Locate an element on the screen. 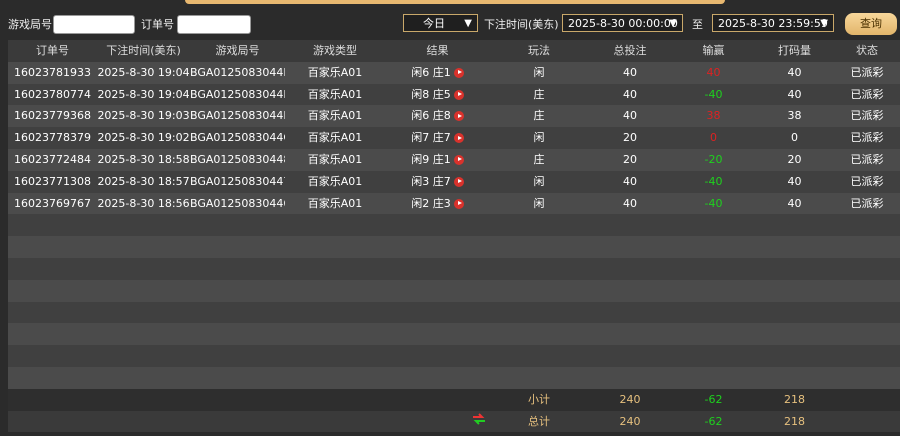 Image resolution: width=900 pixels, height=436 pixels. to-label: 至 is located at coordinates (697, 24).